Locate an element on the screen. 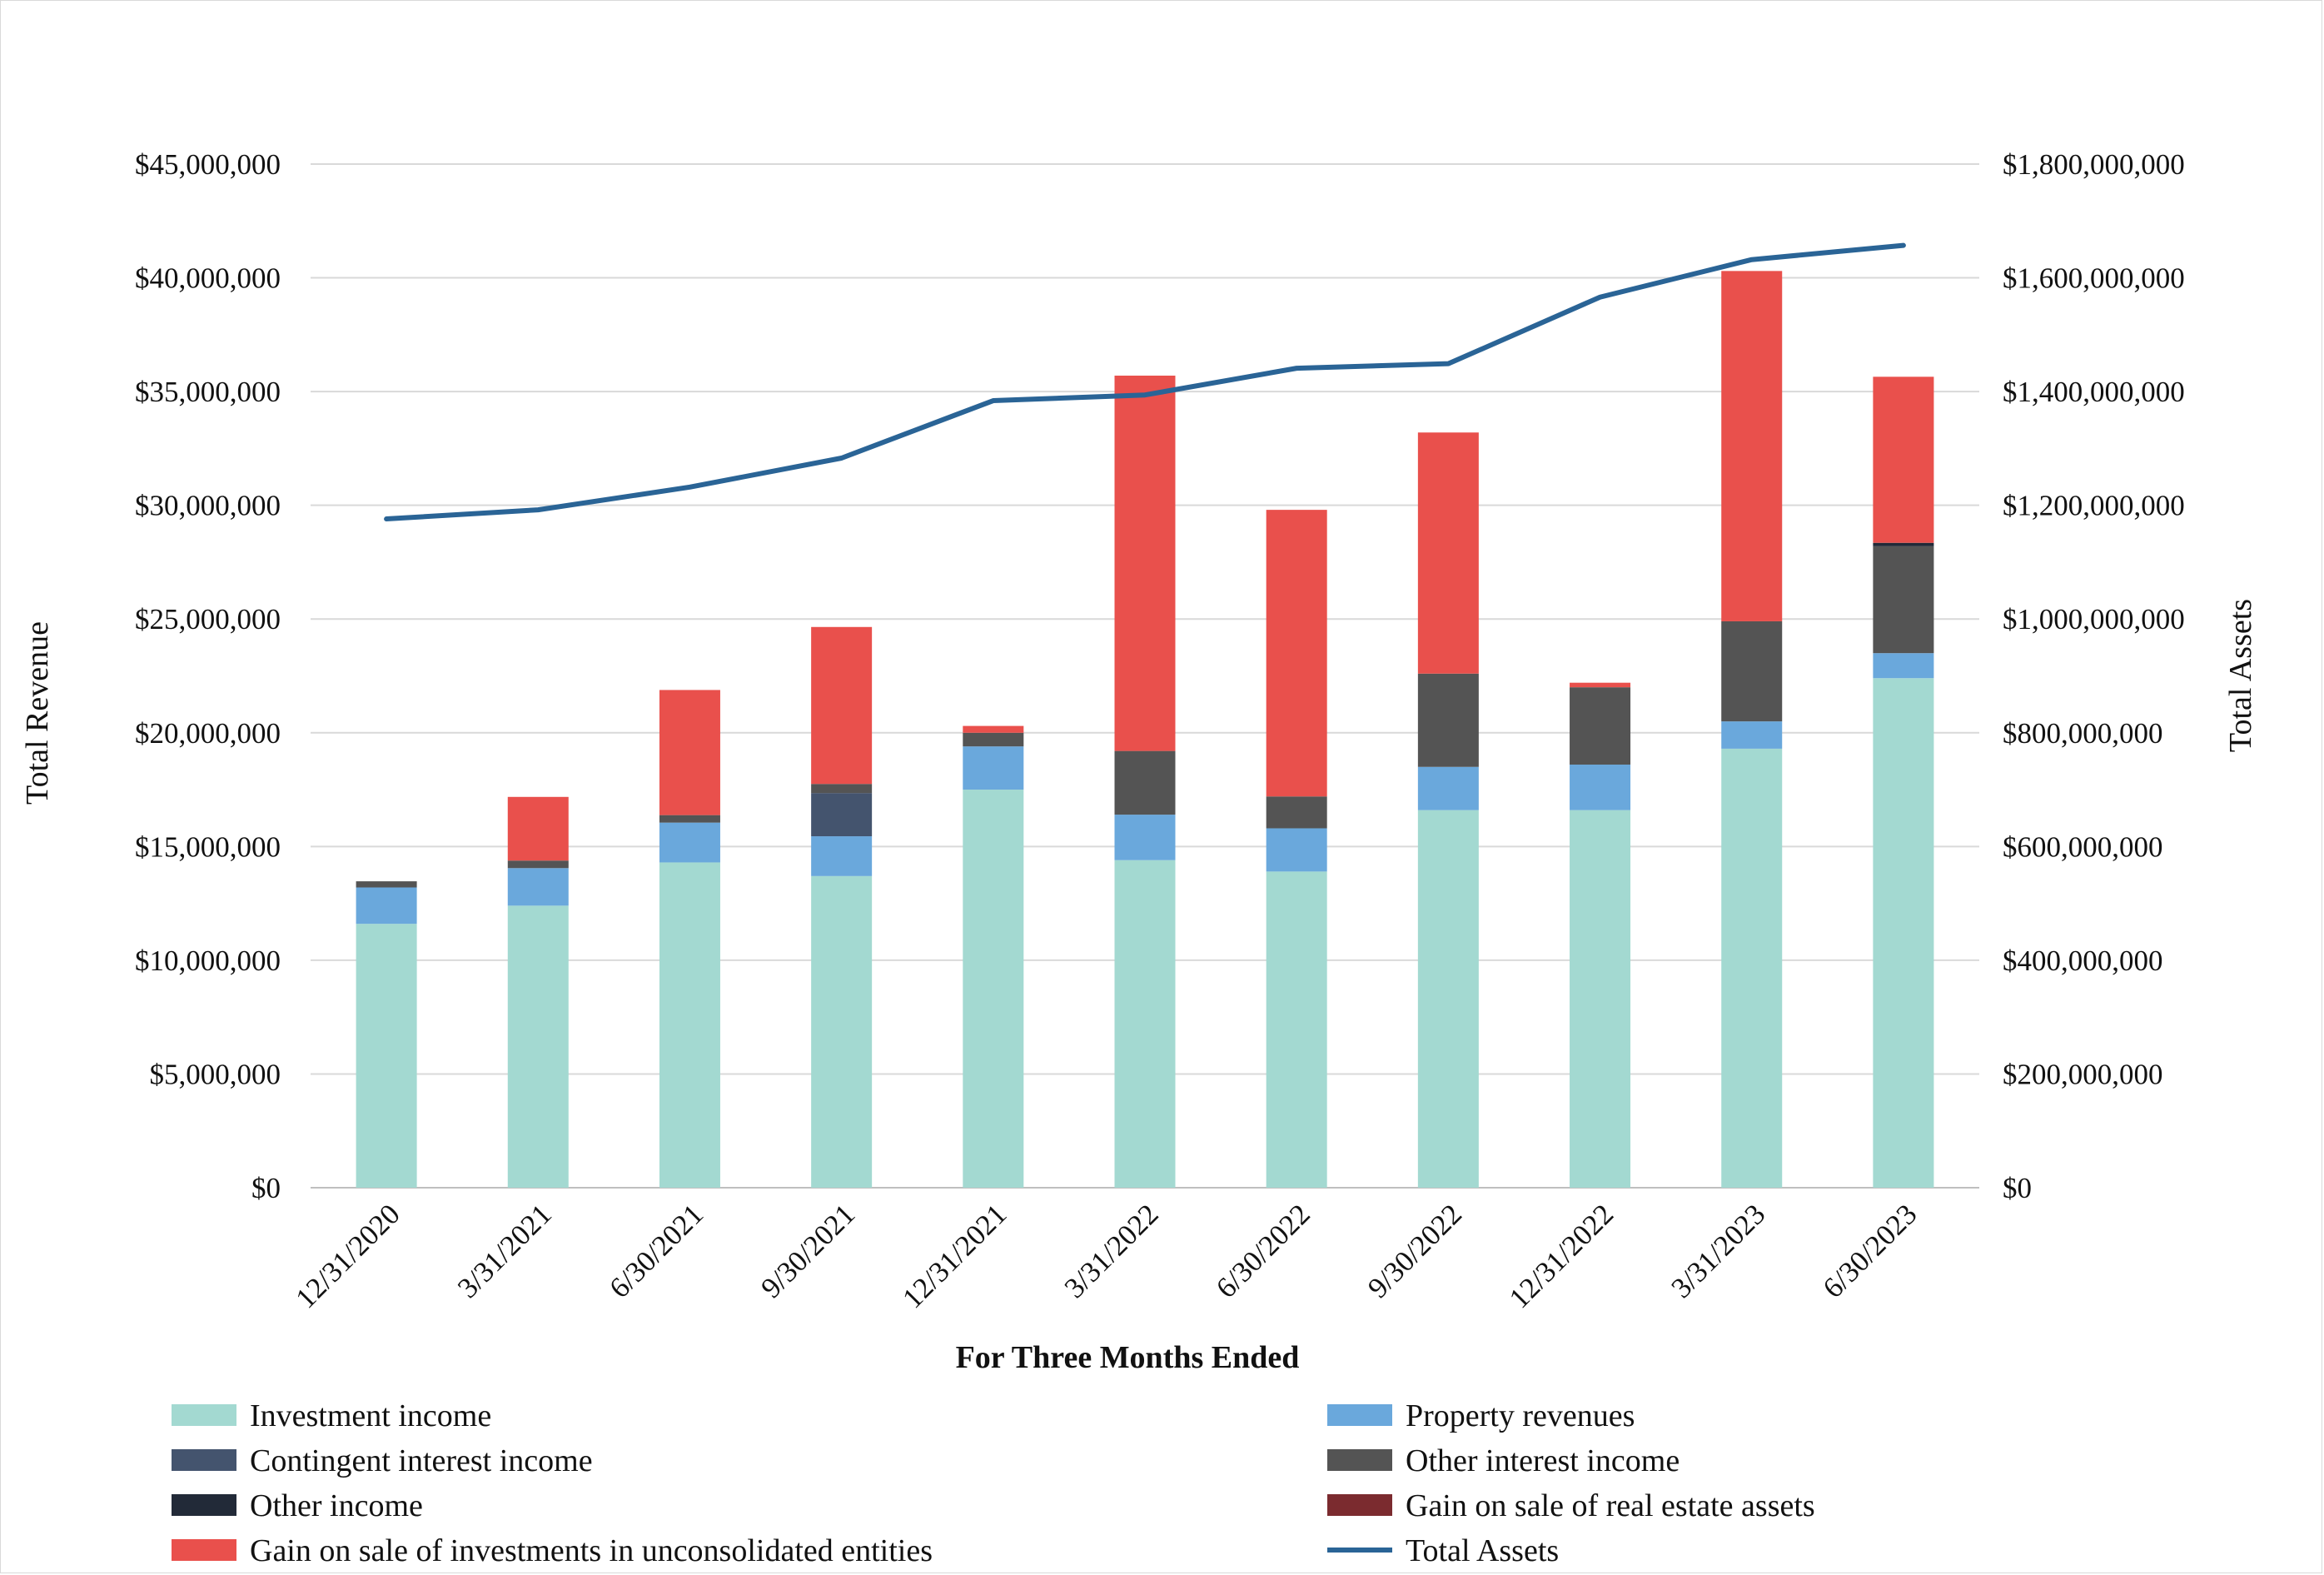  y-axis-title: Total Revenue is located at coordinates (37, 713).